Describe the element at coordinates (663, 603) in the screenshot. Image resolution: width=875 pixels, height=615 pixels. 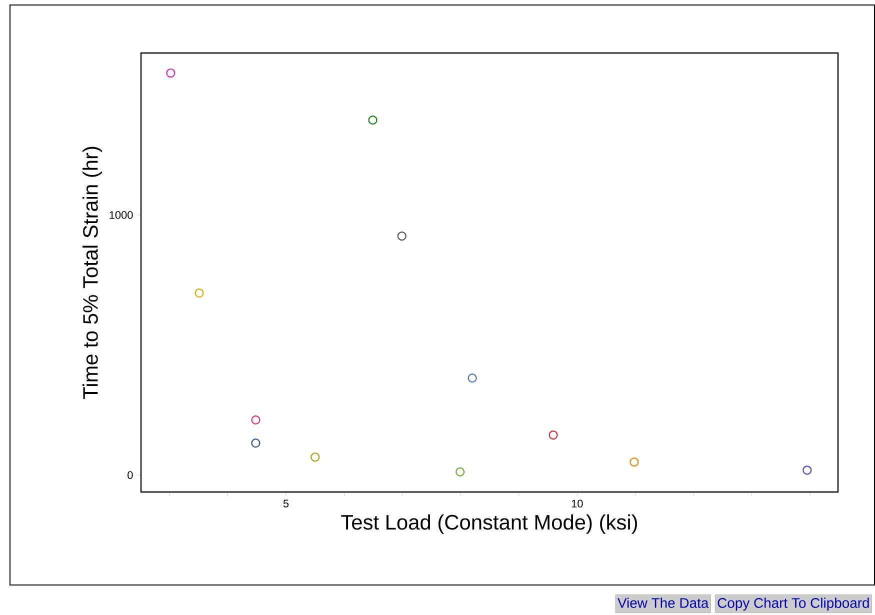
I see `text: View The Data` at that location.